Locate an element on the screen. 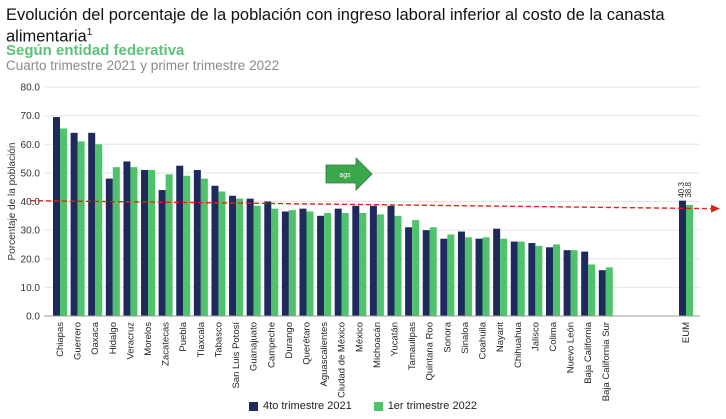 The image size is (726, 419). x-tick-label: Sinaloa is located at coordinates (465, 337).